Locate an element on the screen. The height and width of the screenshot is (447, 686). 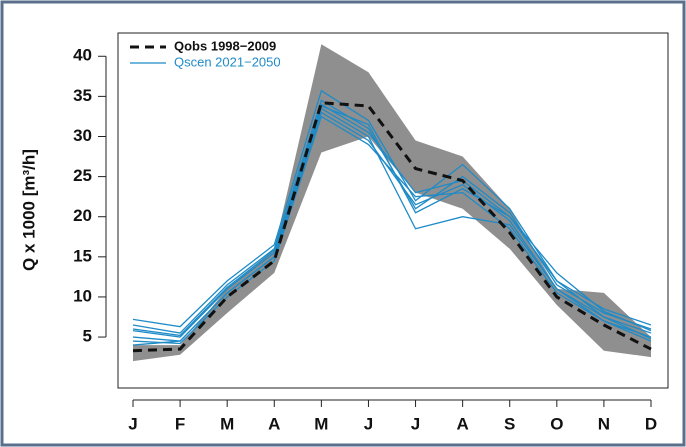
x-tick-label: F is located at coordinates (180, 423).